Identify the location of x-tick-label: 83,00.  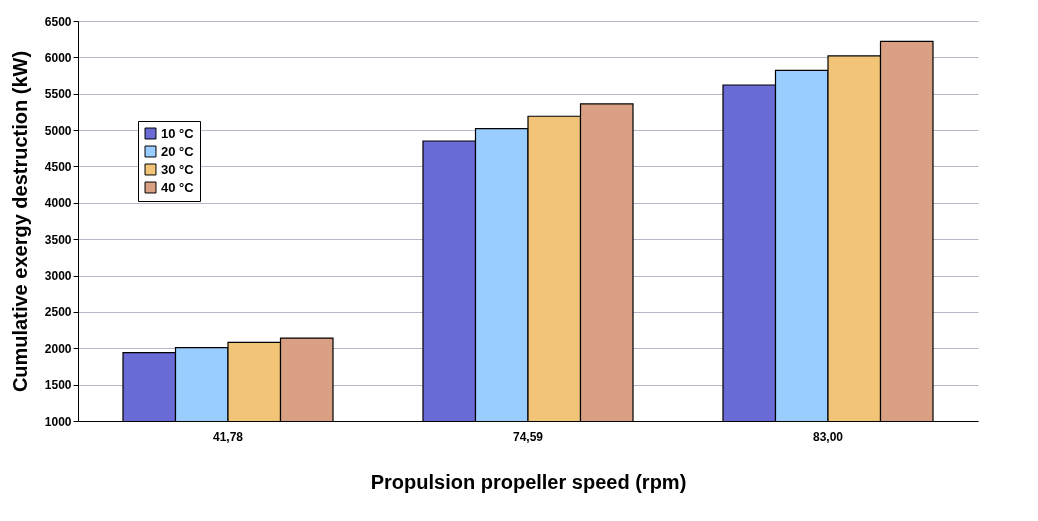
(828, 436).